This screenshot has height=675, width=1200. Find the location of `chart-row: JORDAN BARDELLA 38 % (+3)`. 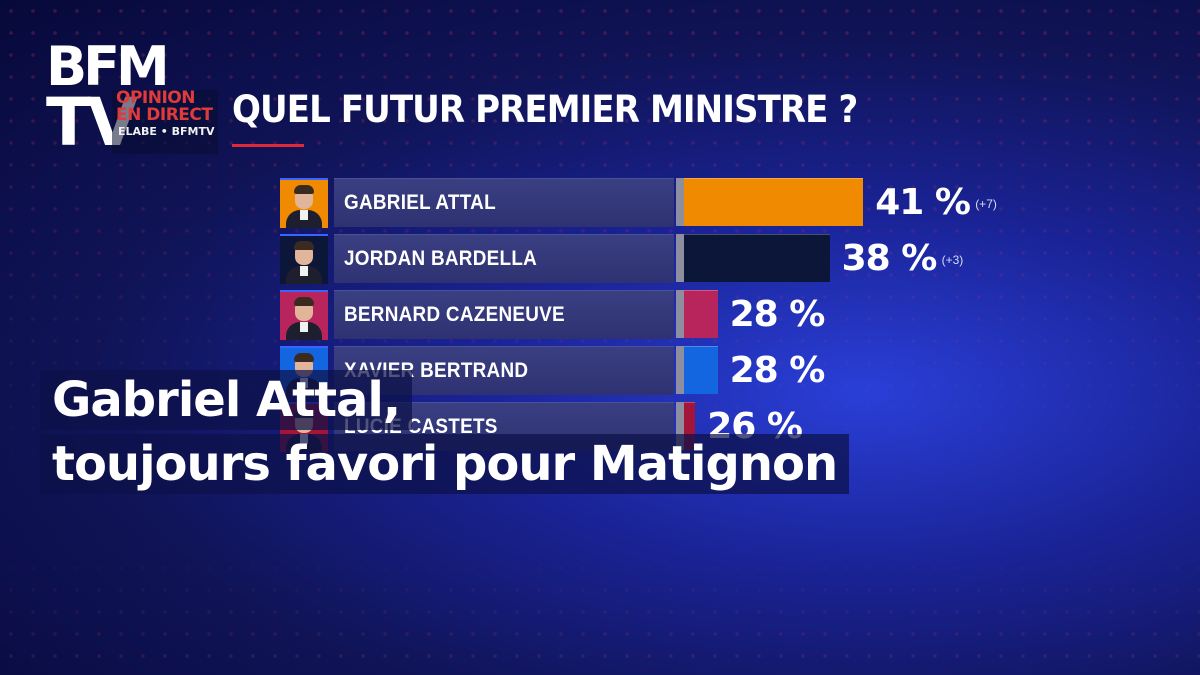

chart-row: JORDAN BARDELLA 38 % (+3) is located at coordinates (700, 259).